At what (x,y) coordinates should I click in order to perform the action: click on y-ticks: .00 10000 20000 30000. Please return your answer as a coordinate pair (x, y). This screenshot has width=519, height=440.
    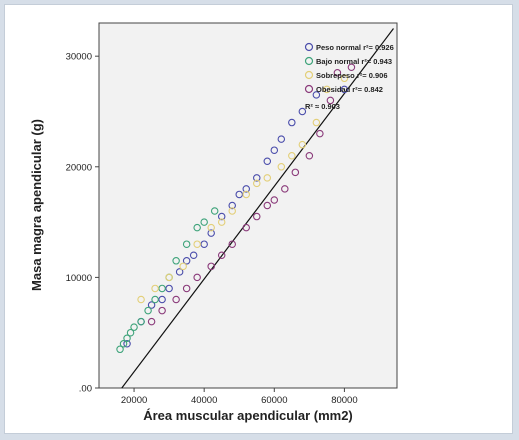
    Looking at the image, I should click on (82, 223).